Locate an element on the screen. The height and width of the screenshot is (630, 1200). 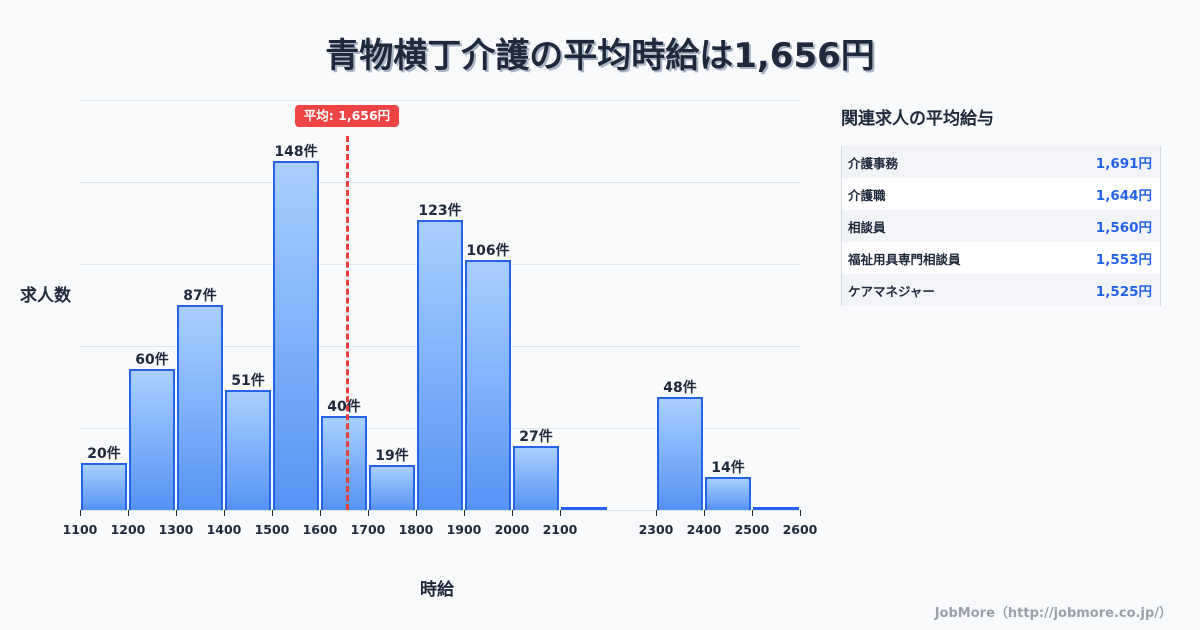
related-job-row: 福祉用具専門相談員 1,553円 is located at coordinates (1001, 258).